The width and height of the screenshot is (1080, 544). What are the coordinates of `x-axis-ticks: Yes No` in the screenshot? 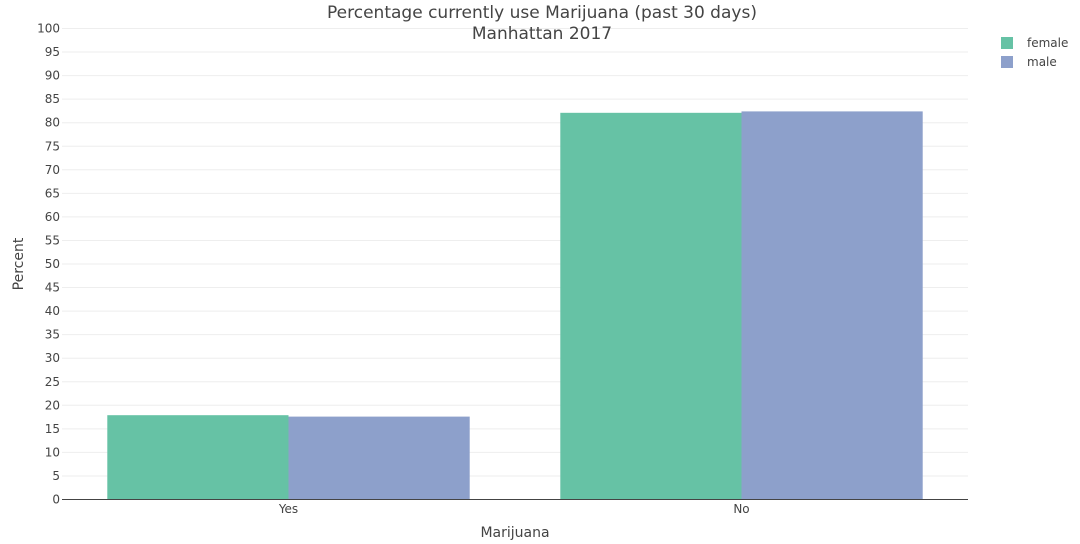 It's located at (514, 509).